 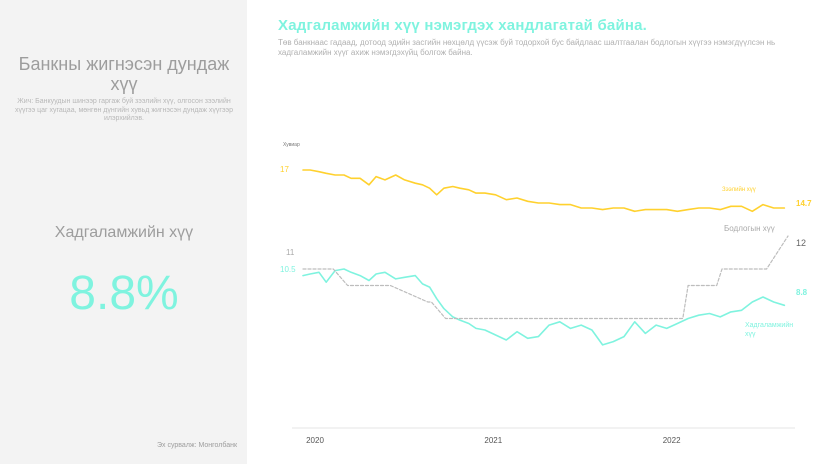 I want to click on policy-start-label: 11, so click(x=290, y=252).